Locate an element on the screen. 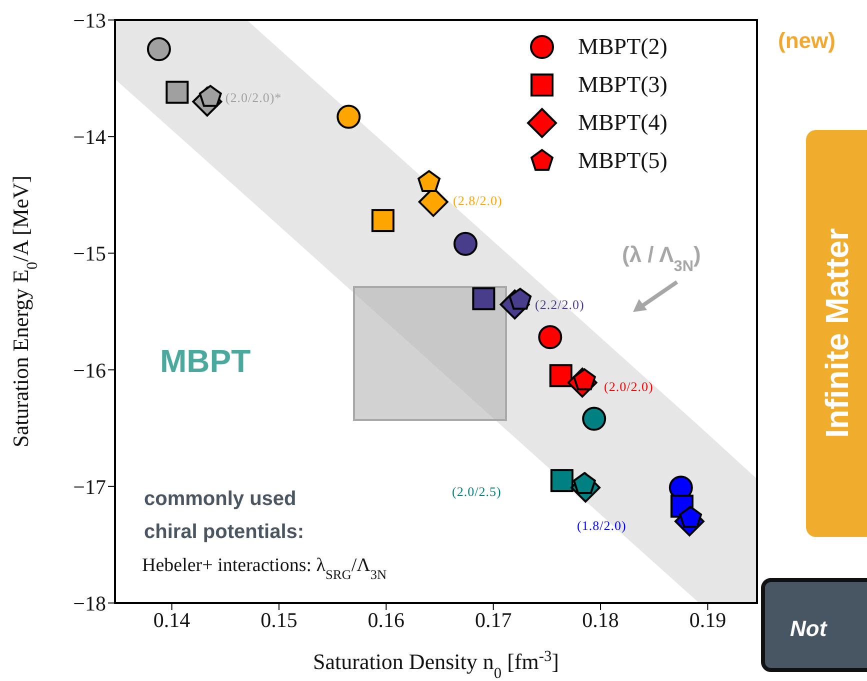 The image size is (867, 681). x-tick-label: 0.14 is located at coordinates (172, 620).